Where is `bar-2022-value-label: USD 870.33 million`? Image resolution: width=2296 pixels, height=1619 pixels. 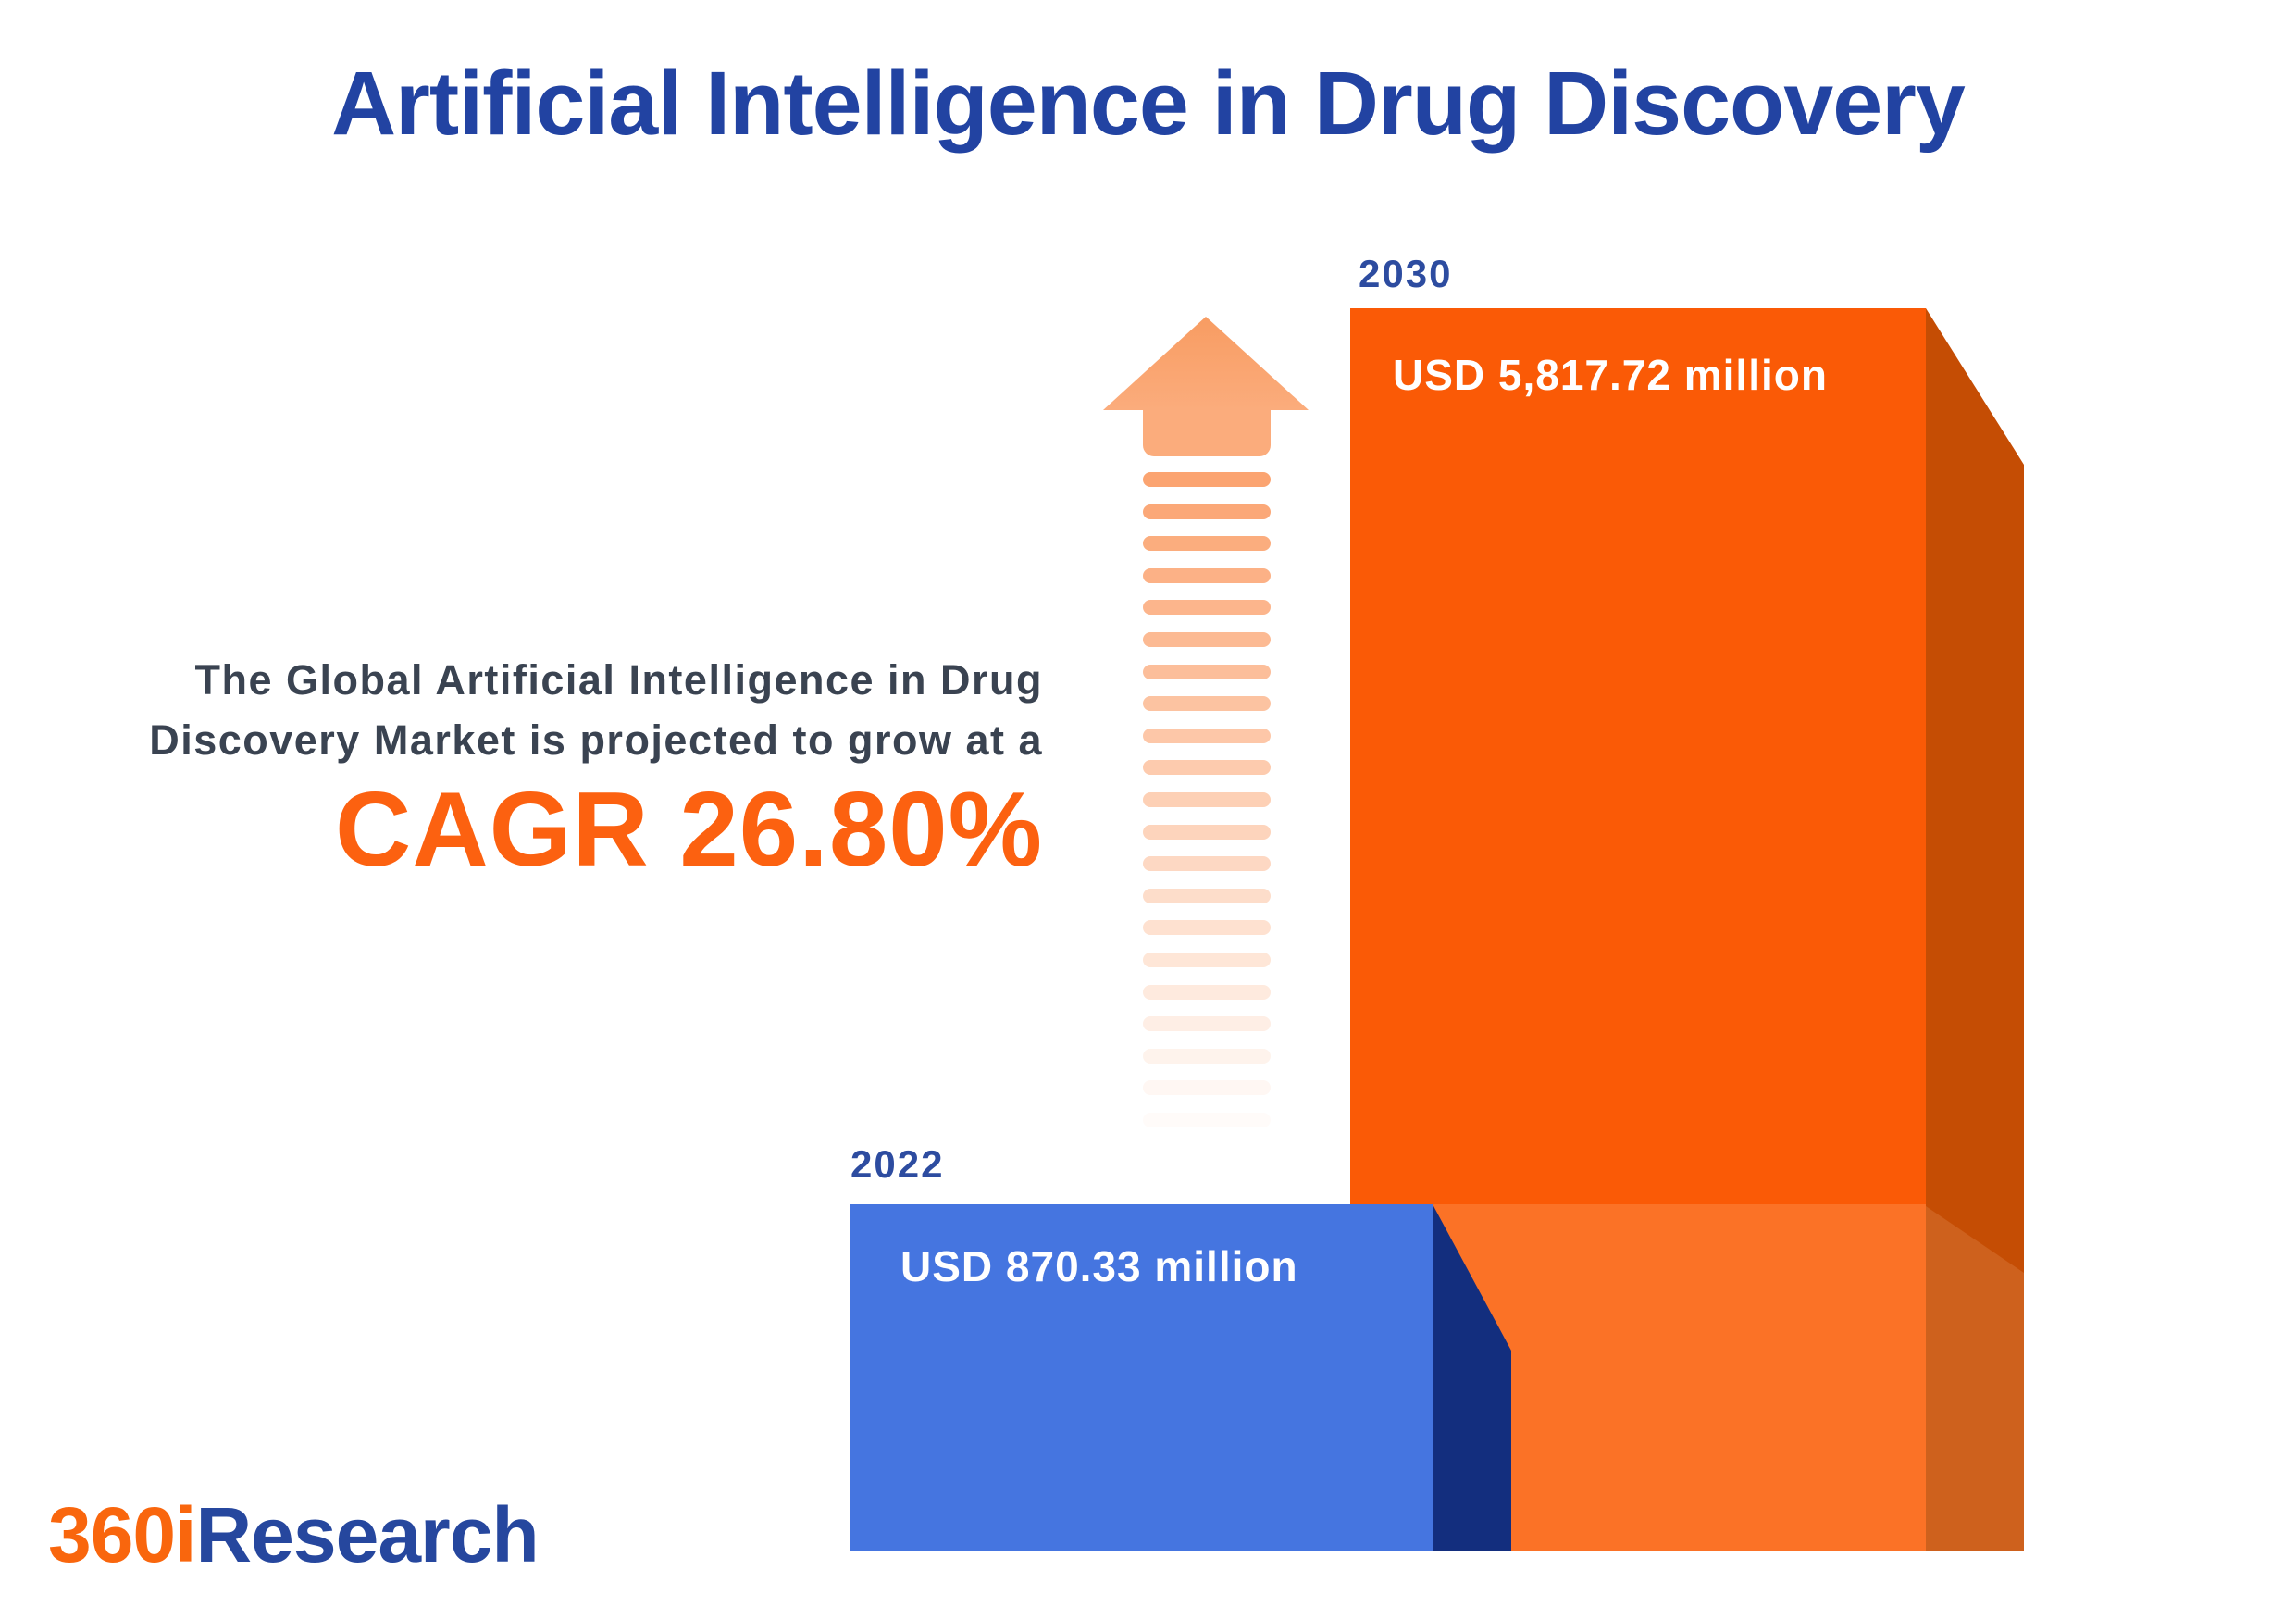
bar-2022-value-label: USD 870.33 million is located at coordinates (1099, 1266).